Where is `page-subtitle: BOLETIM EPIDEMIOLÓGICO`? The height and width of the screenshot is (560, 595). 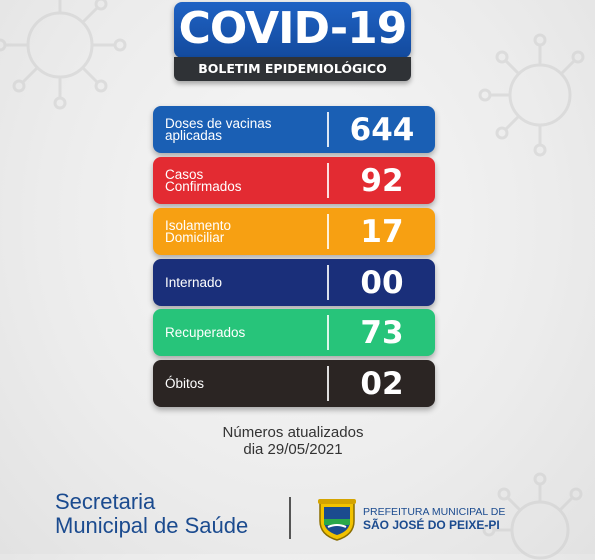 page-subtitle: BOLETIM EPIDEMIOLÓGICO is located at coordinates (292, 69).